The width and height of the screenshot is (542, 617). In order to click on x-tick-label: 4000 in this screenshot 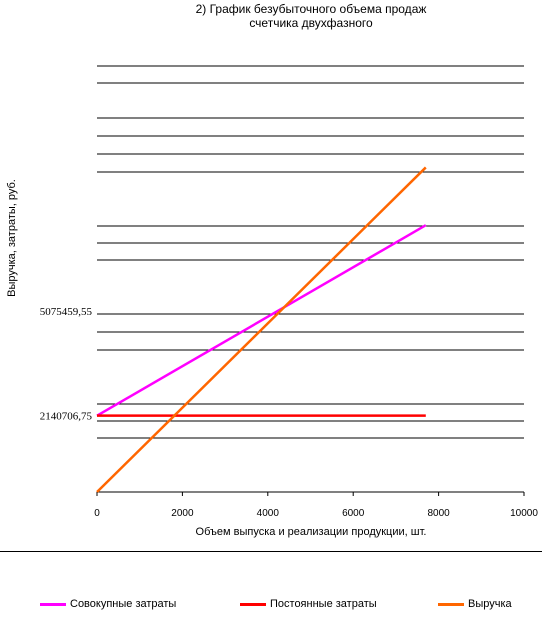, I will do `click(268, 513)`.